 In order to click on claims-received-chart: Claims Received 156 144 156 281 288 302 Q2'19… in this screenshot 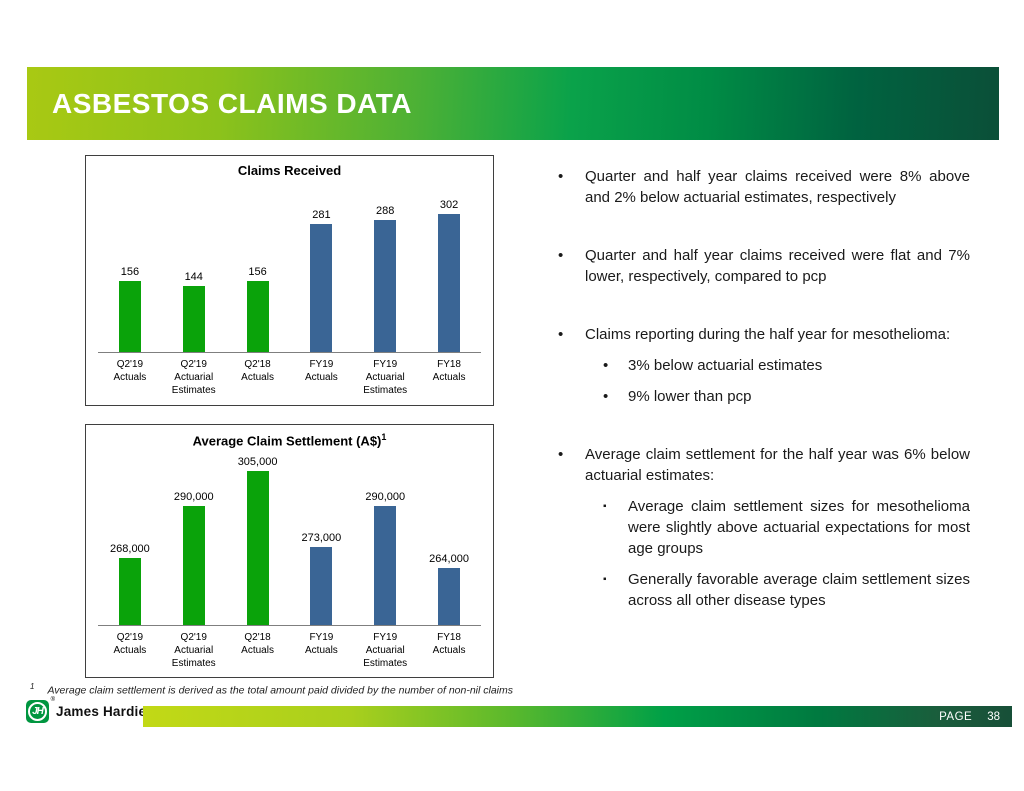, I will do `click(289, 280)`.